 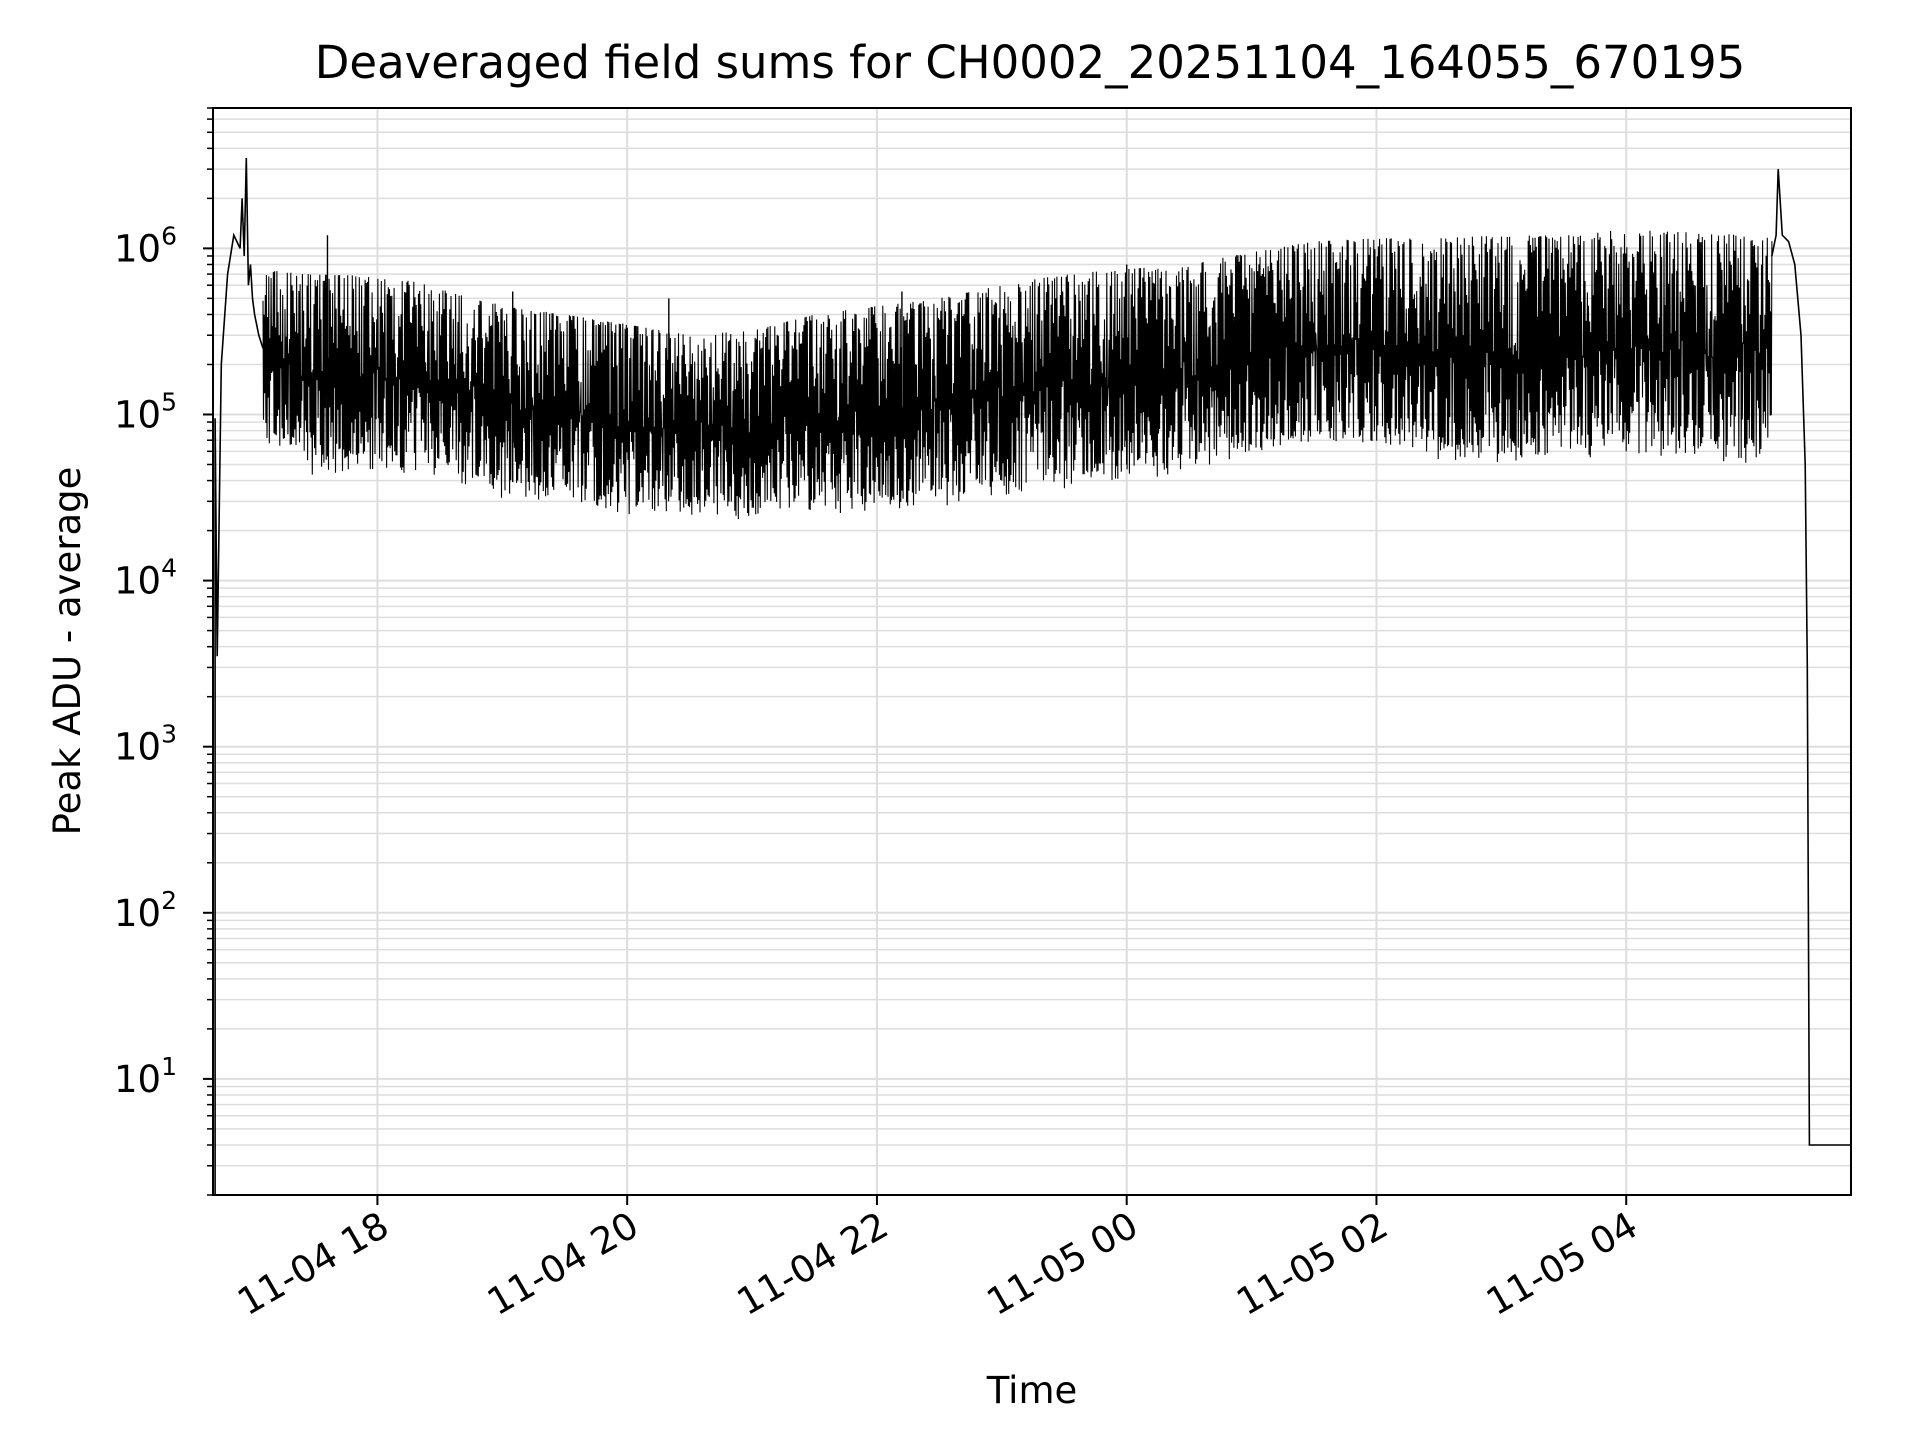 What do you see at coordinates (169, 734) in the screenshot?
I see `y-tick-exponent: 3` at bounding box center [169, 734].